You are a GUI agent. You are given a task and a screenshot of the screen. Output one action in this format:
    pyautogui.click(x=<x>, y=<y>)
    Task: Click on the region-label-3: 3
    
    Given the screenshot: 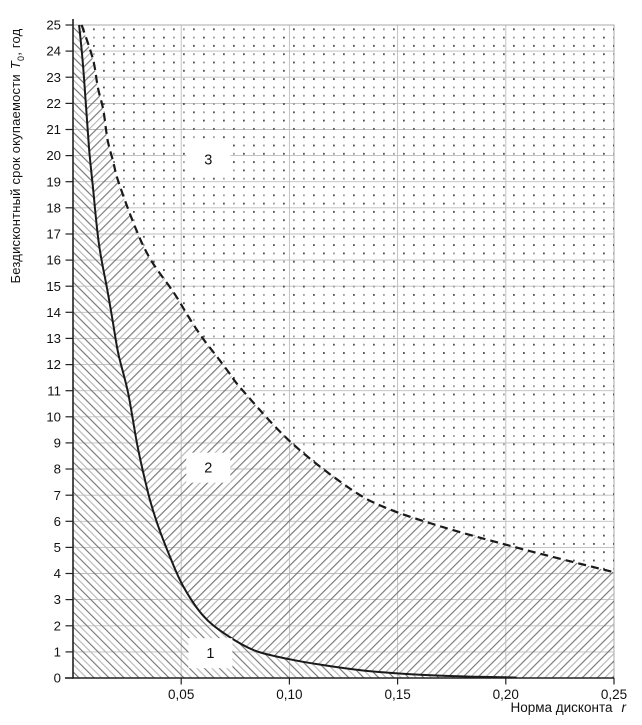 What is the action you would take?
    pyautogui.click(x=208, y=161)
    